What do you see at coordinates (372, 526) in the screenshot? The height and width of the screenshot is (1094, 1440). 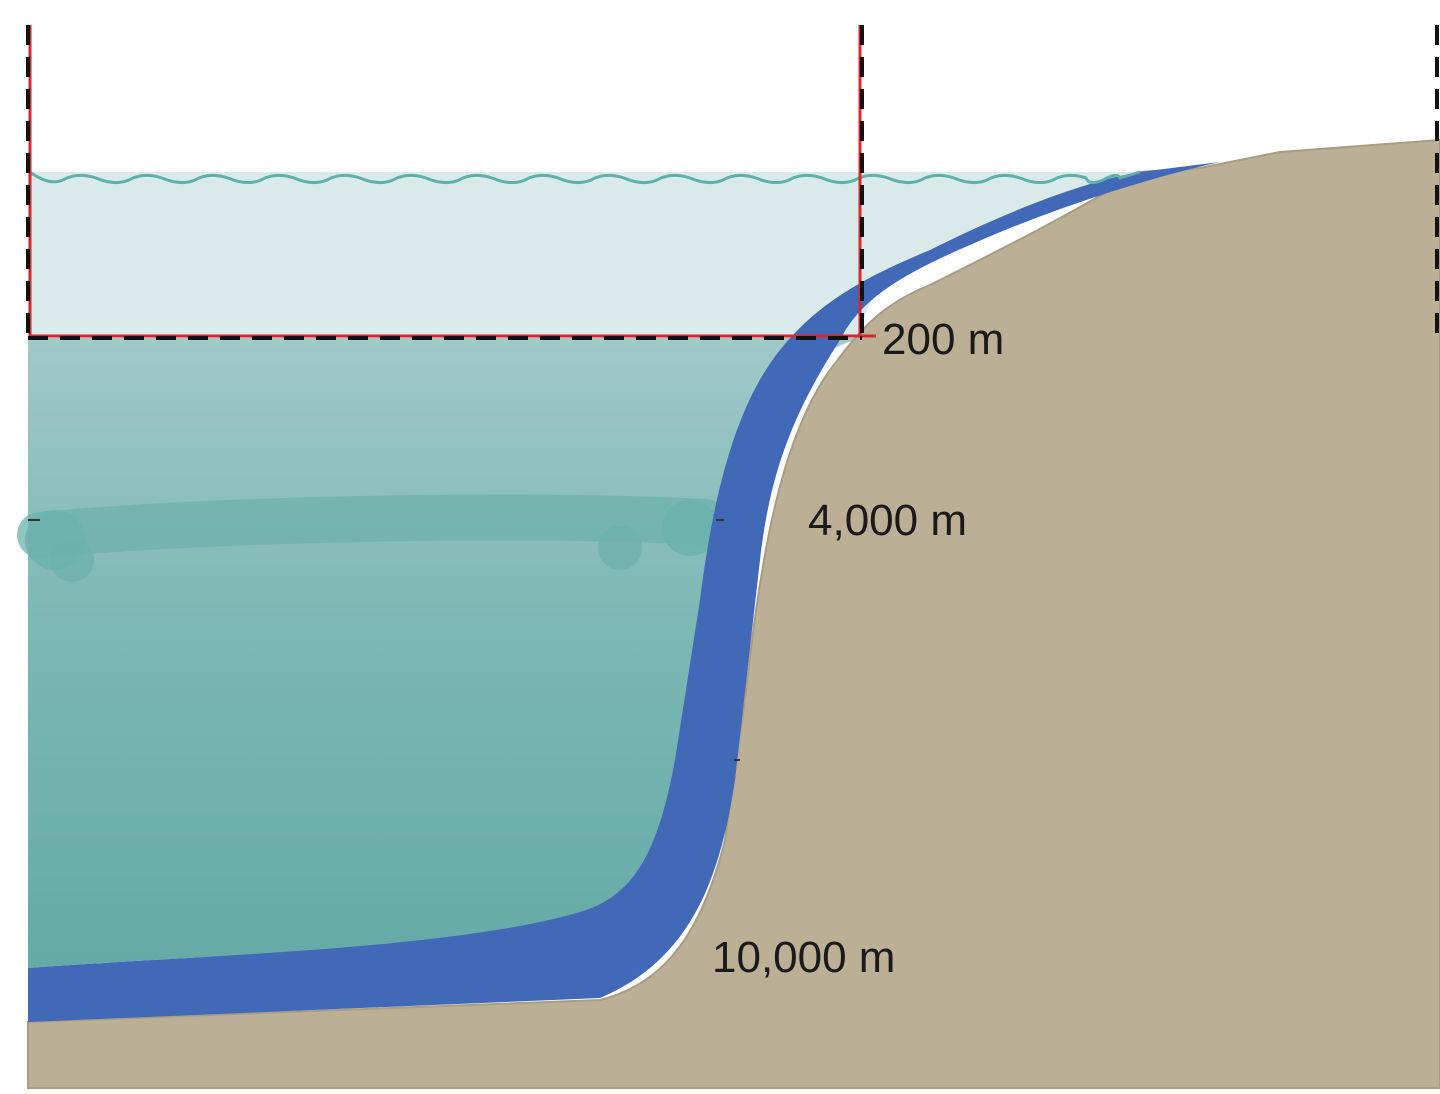 I see `depth-band-marker` at bounding box center [372, 526].